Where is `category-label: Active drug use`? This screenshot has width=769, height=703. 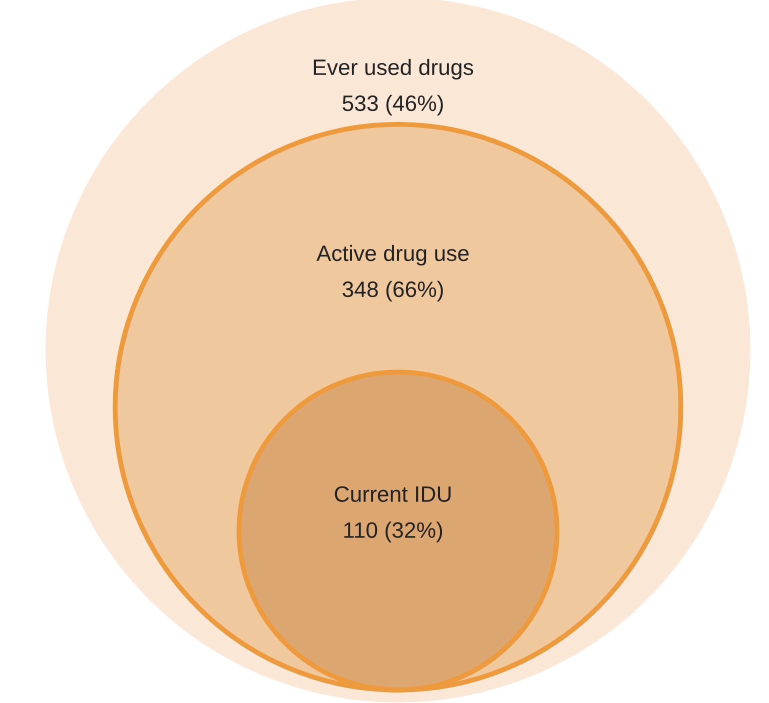 category-label: Active drug use is located at coordinates (392, 255).